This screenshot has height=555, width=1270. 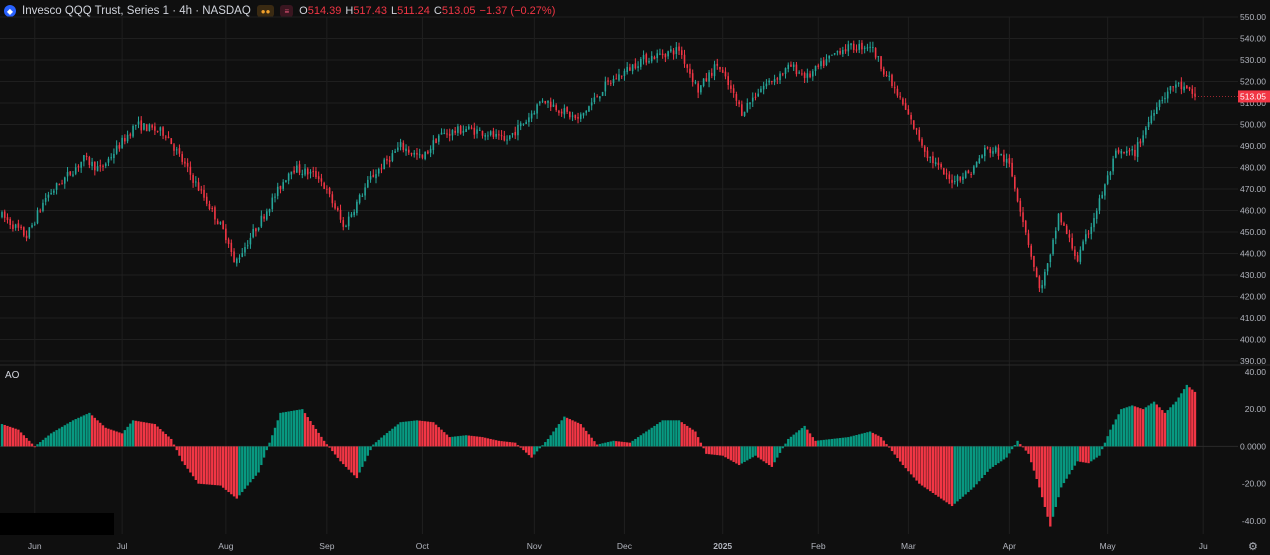 What do you see at coordinates (535, 546) in the screenshot?
I see `time-tick-label: Nov` at bounding box center [535, 546].